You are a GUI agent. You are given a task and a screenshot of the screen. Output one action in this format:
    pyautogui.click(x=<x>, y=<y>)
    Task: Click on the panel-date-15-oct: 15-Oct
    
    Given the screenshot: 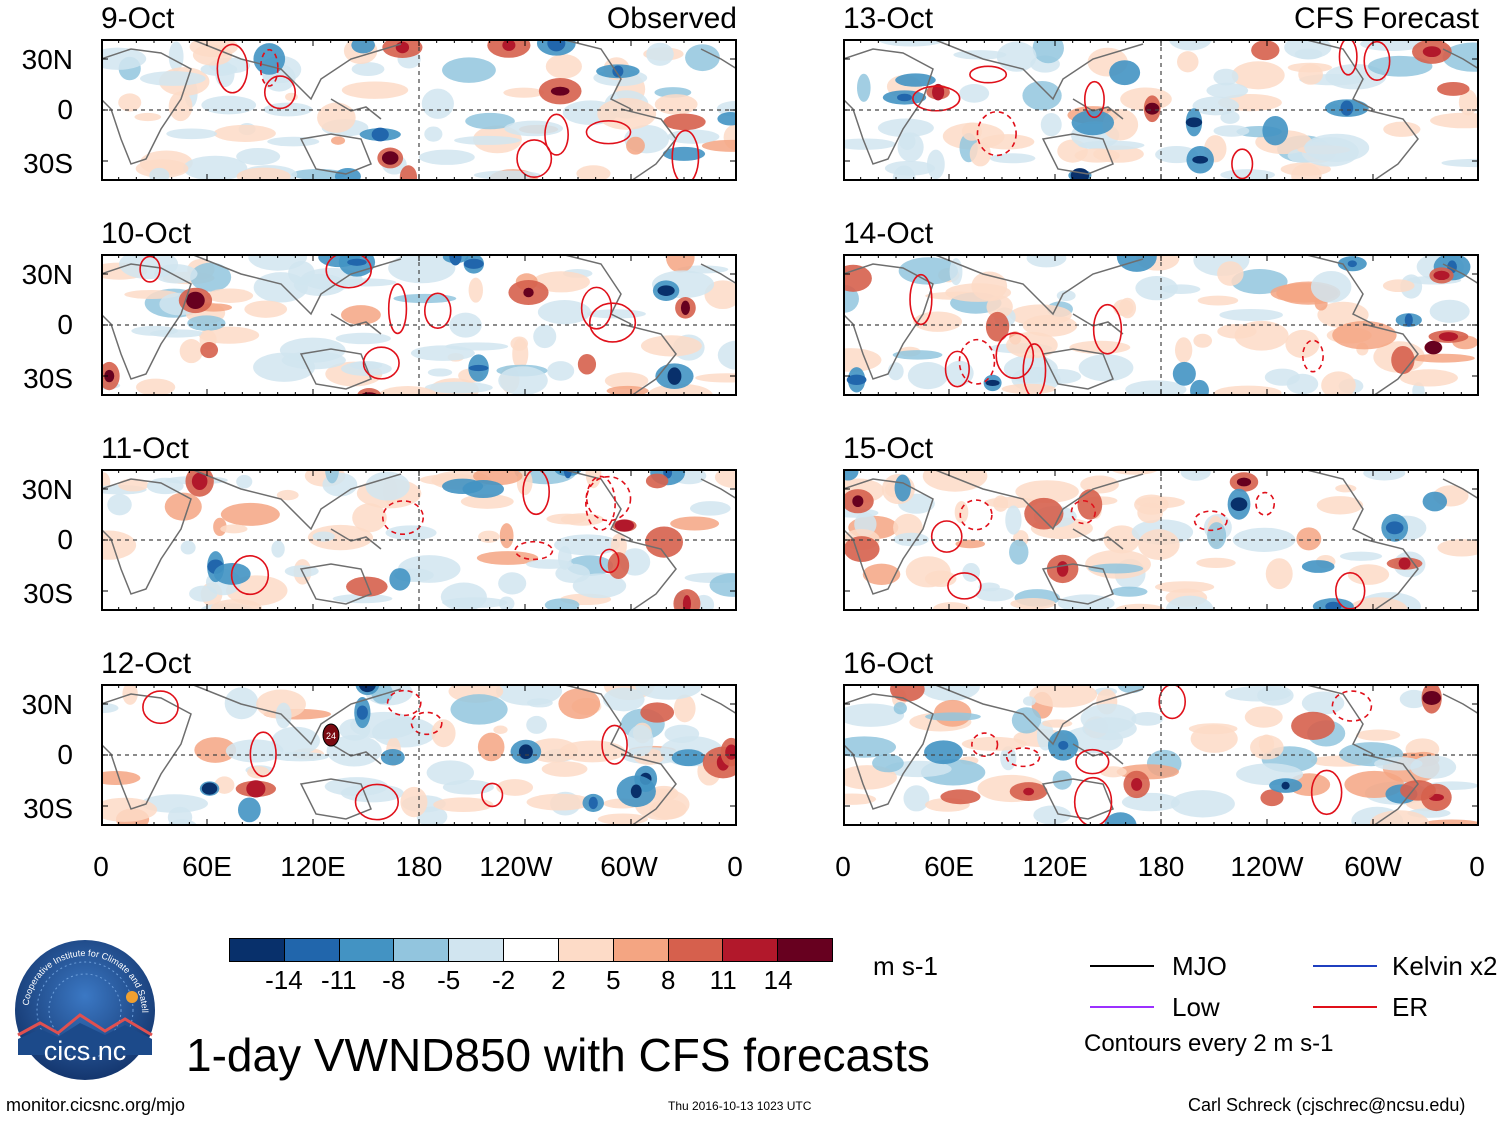 What is the action you would take?
    pyautogui.click(x=888, y=448)
    